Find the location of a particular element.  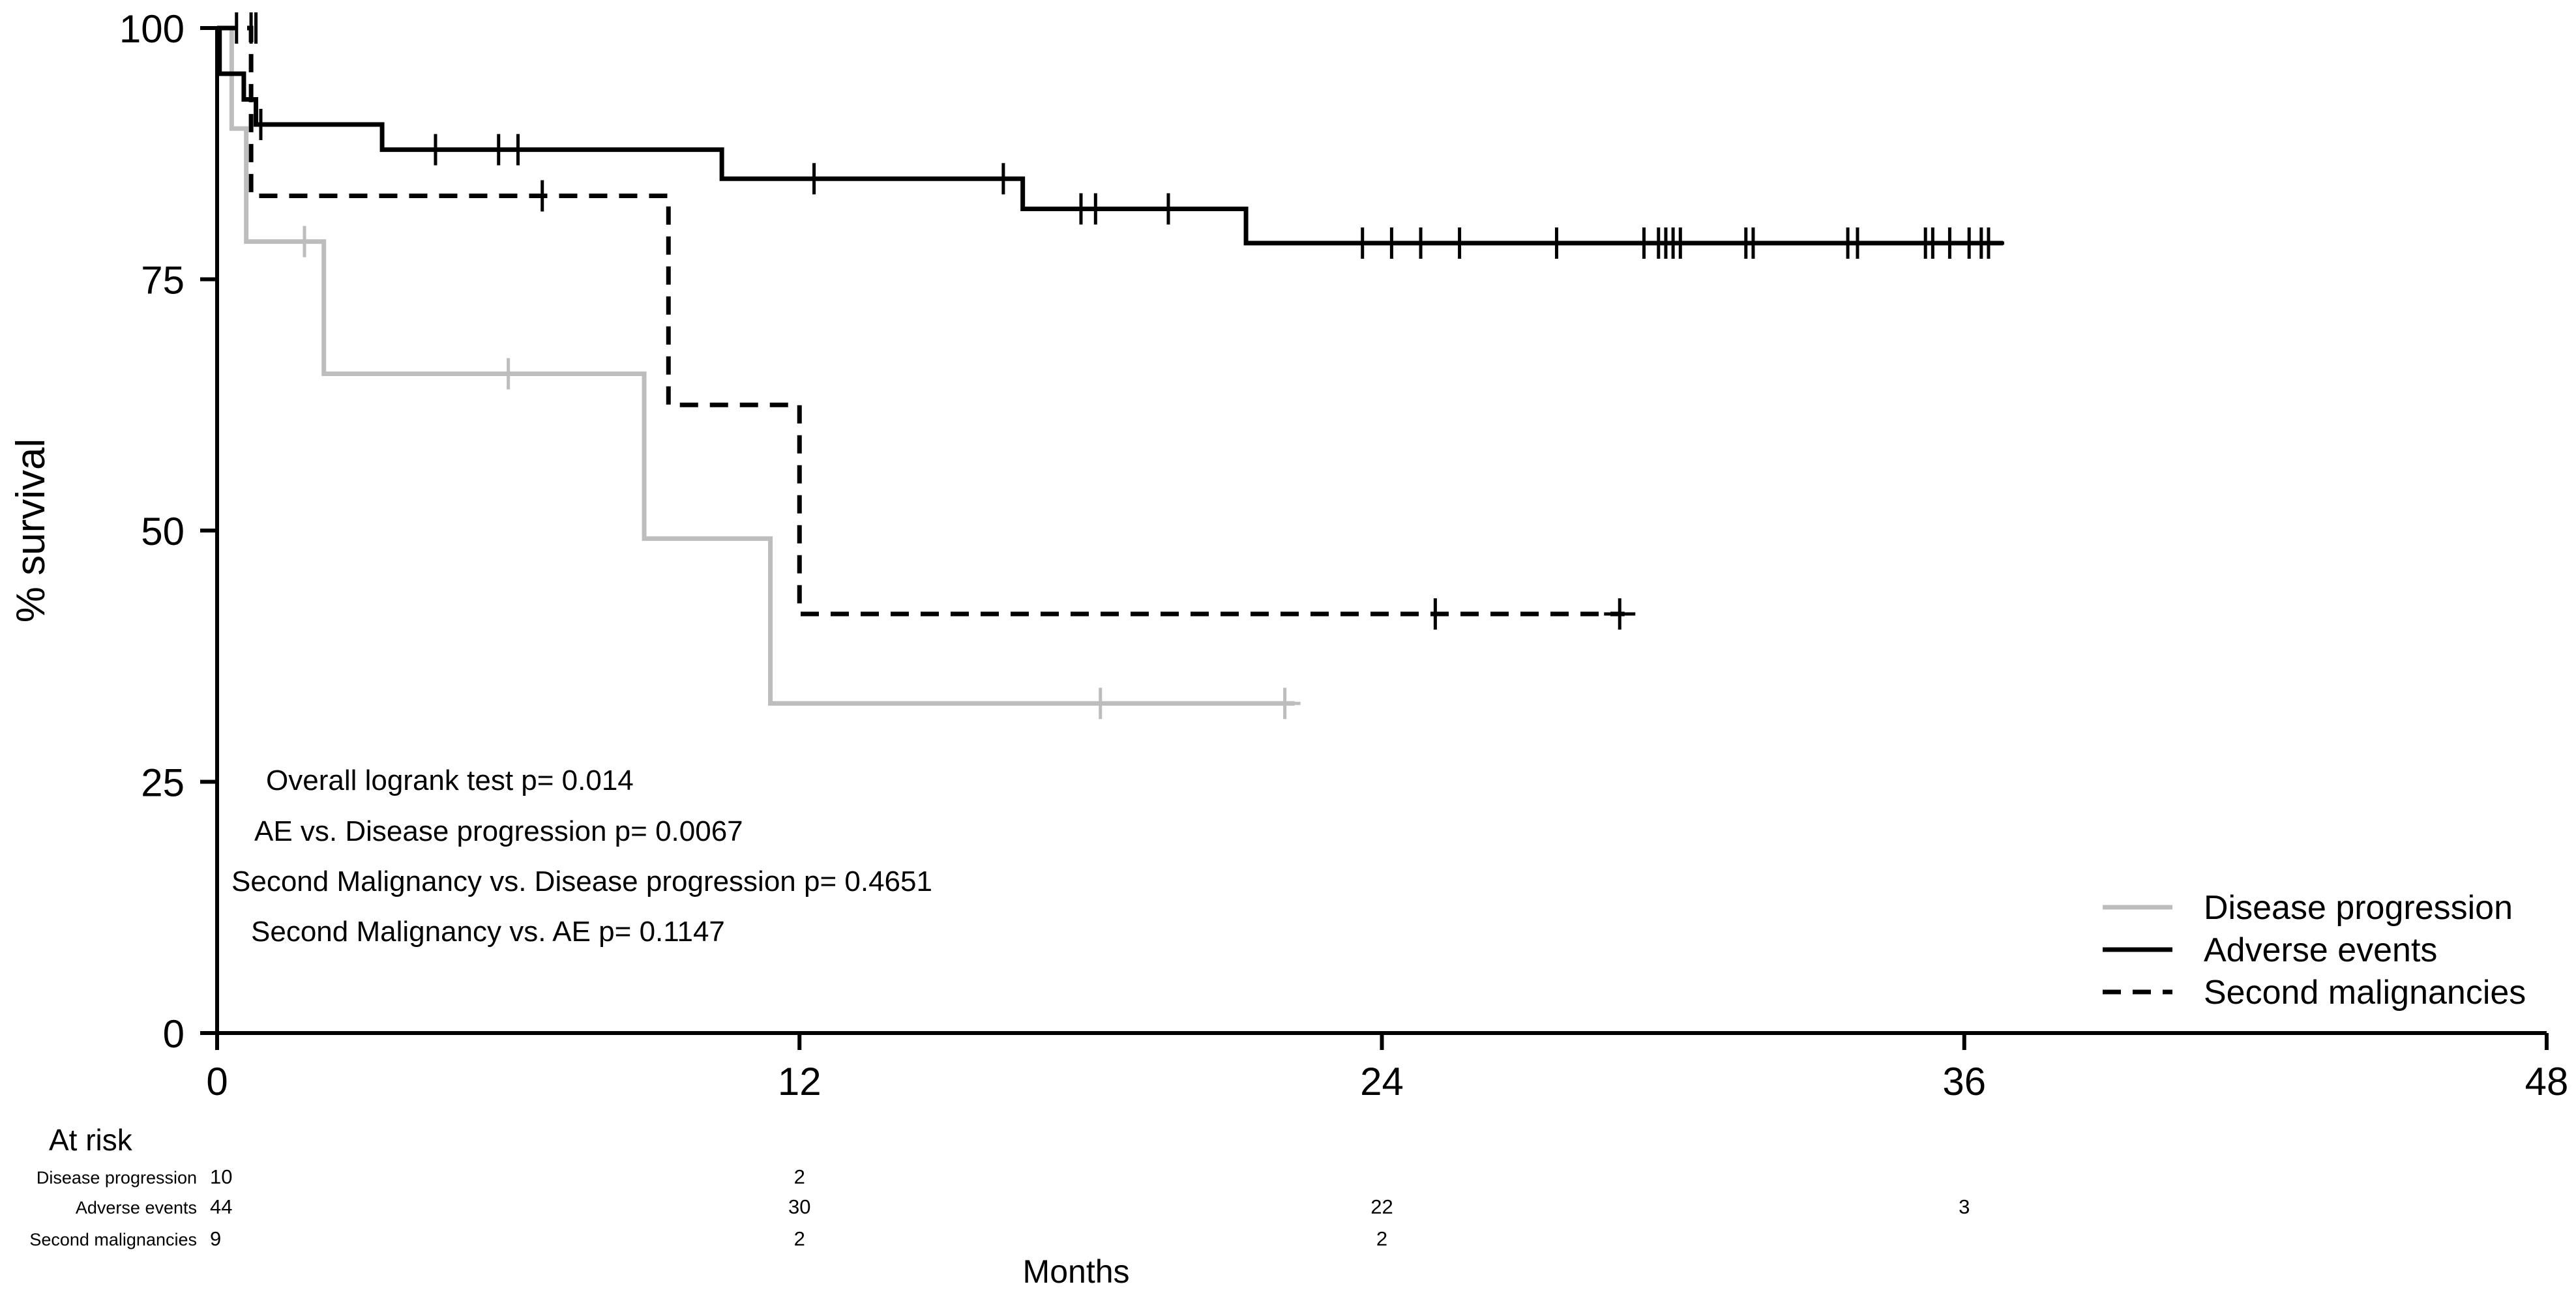

x-axis-label: Months is located at coordinates (1076, 1271).